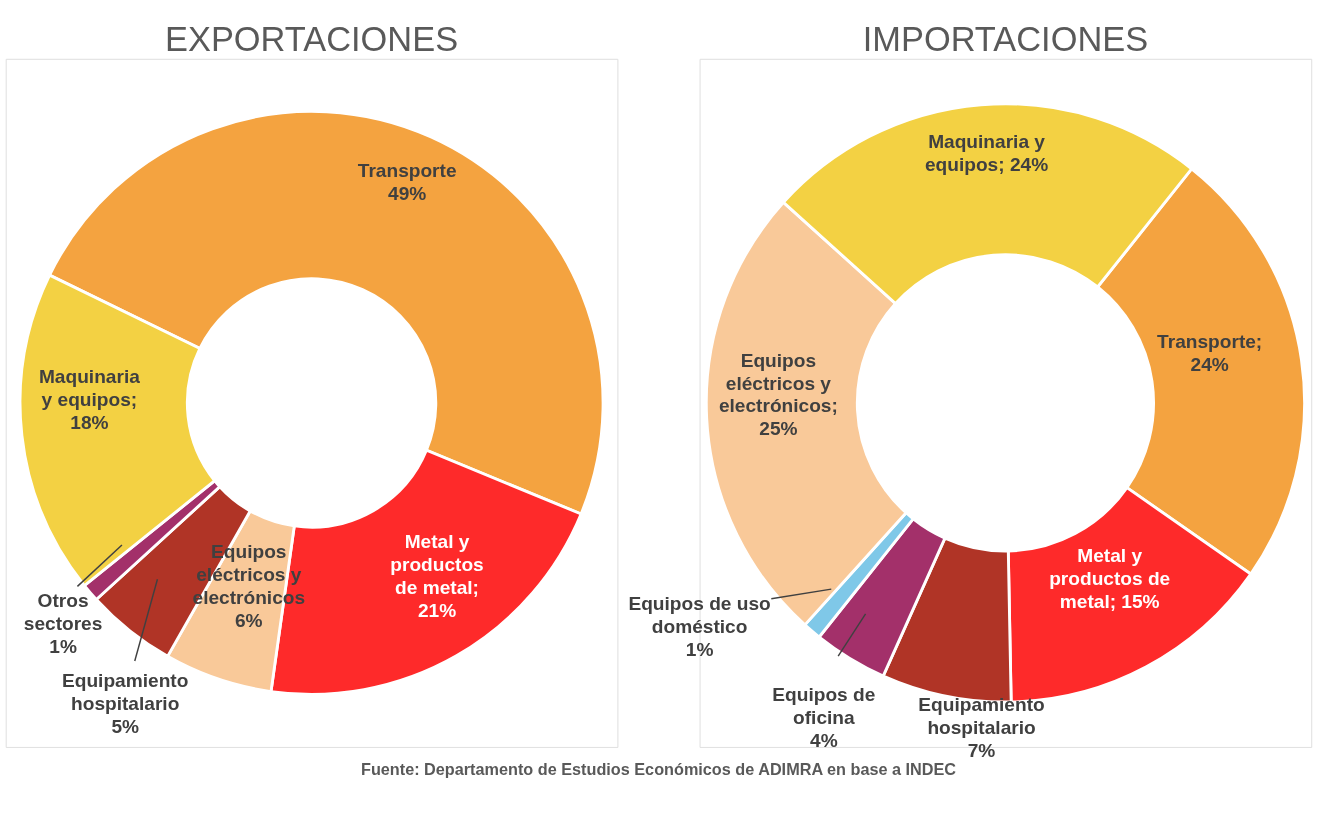 The height and width of the screenshot is (820, 1317). I want to click on slice-label: Maquinaria y equipos; 18%, so click(89, 399).